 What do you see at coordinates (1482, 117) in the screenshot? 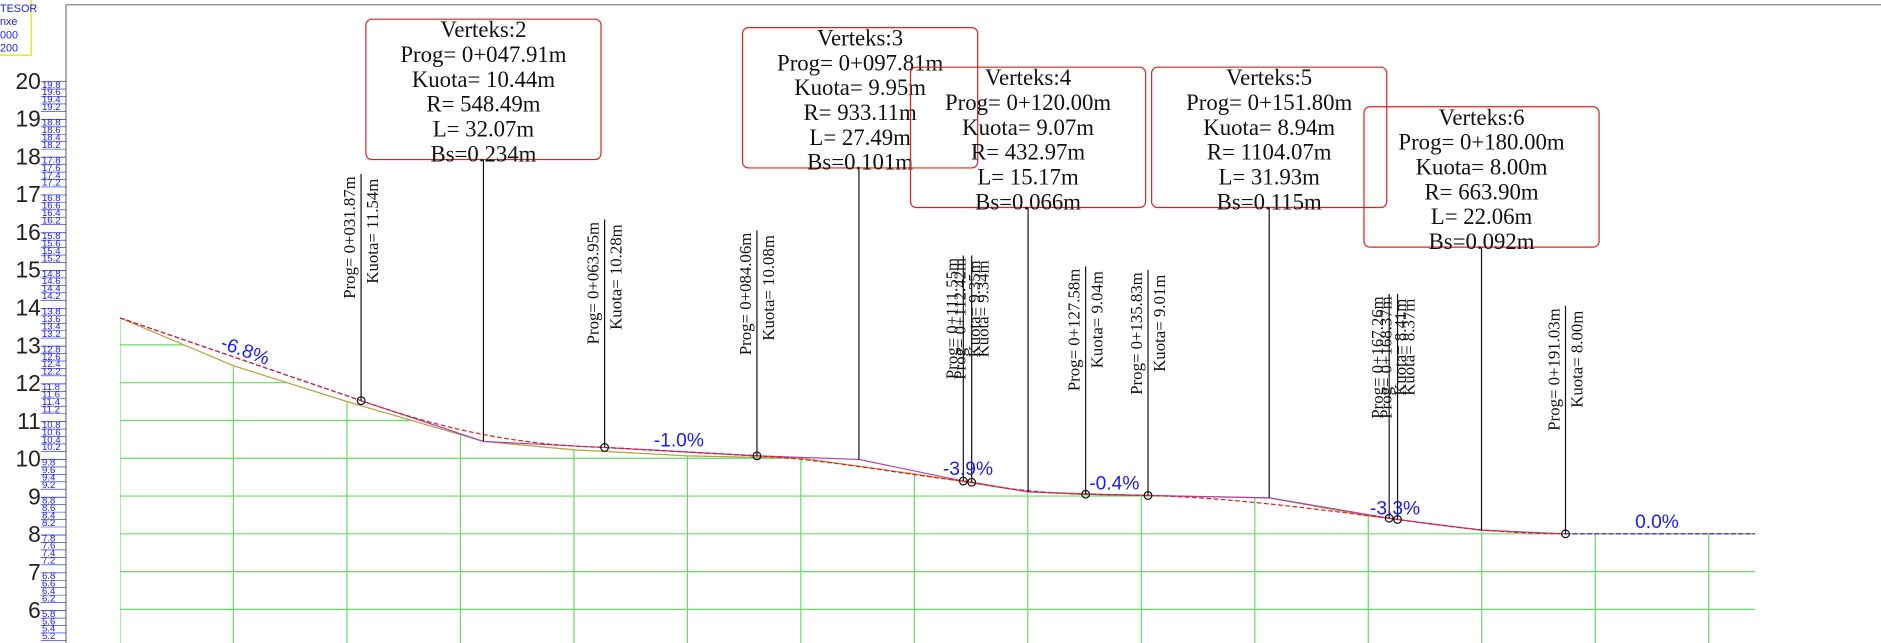
I see `vertex-name: Verteks:6` at bounding box center [1482, 117].